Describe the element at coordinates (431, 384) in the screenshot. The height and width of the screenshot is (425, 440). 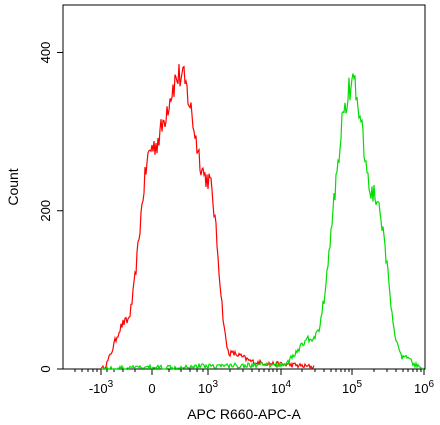
I see `x-tick-label-exponent: 6` at that location.